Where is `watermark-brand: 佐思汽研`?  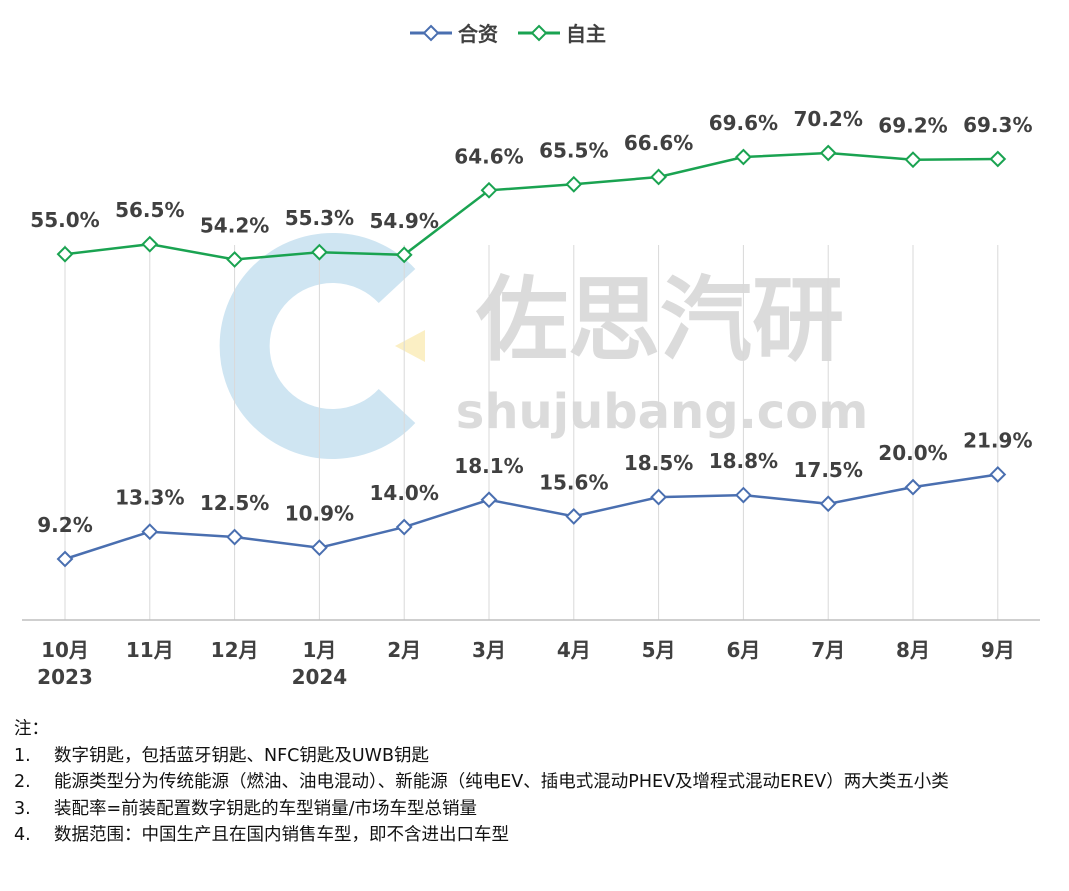 watermark-brand: 佐思汽研 is located at coordinates (659, 320).